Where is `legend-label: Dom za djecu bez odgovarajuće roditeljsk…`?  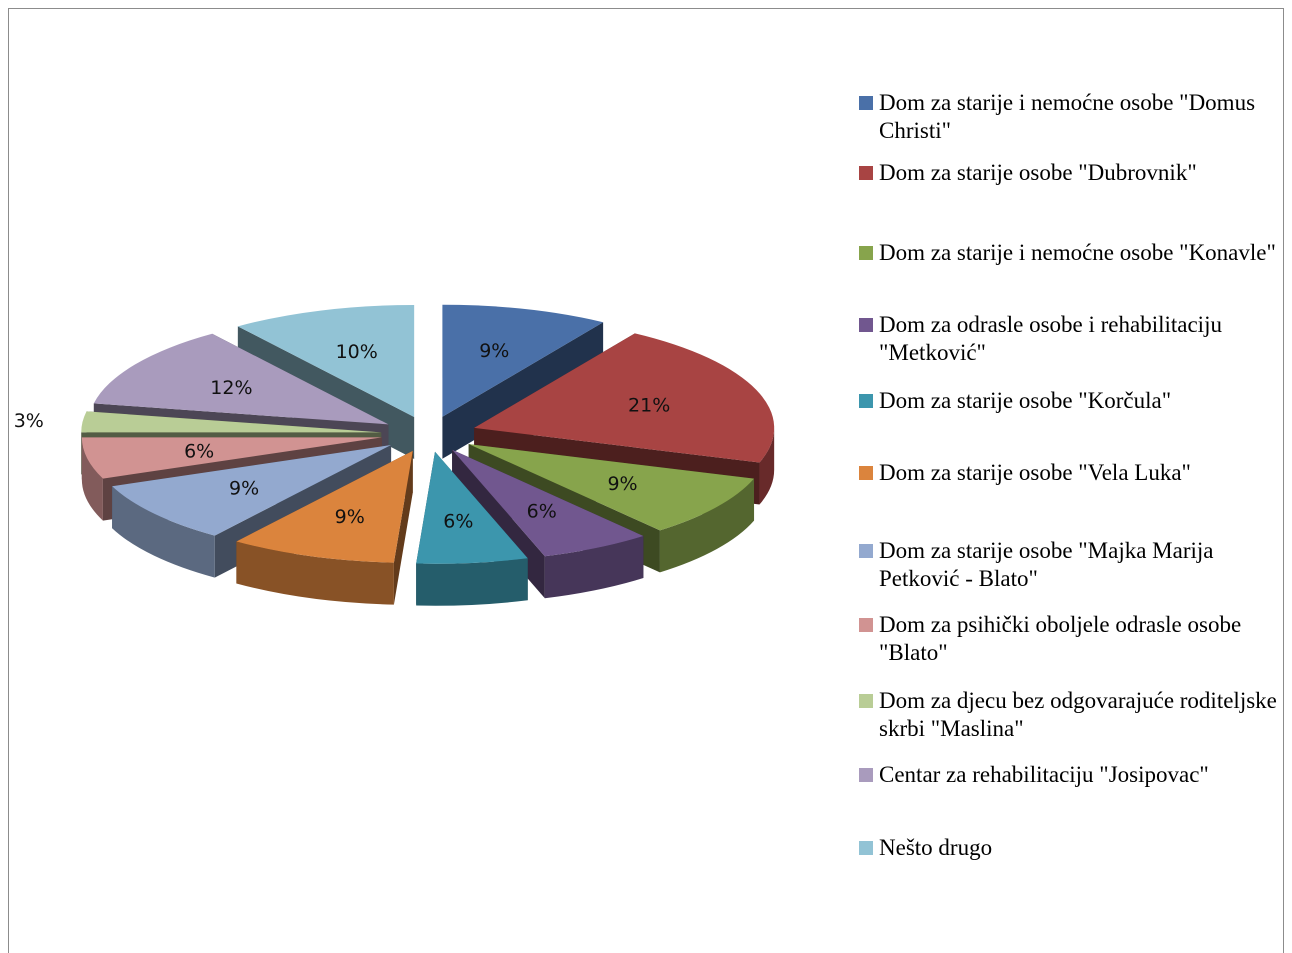
legend-label: Dom za djecu bez odgovarajuće roditeljsk… is located at coordinates (1078, 714).